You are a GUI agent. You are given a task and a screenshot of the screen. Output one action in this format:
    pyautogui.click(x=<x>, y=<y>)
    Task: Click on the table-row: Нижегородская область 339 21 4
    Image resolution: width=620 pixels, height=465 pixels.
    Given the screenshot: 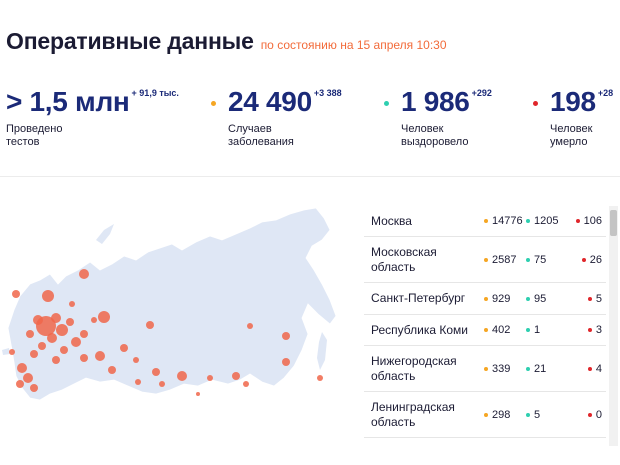 What is the action you would take?
    pyautogui.click(x=485, y=369)
    